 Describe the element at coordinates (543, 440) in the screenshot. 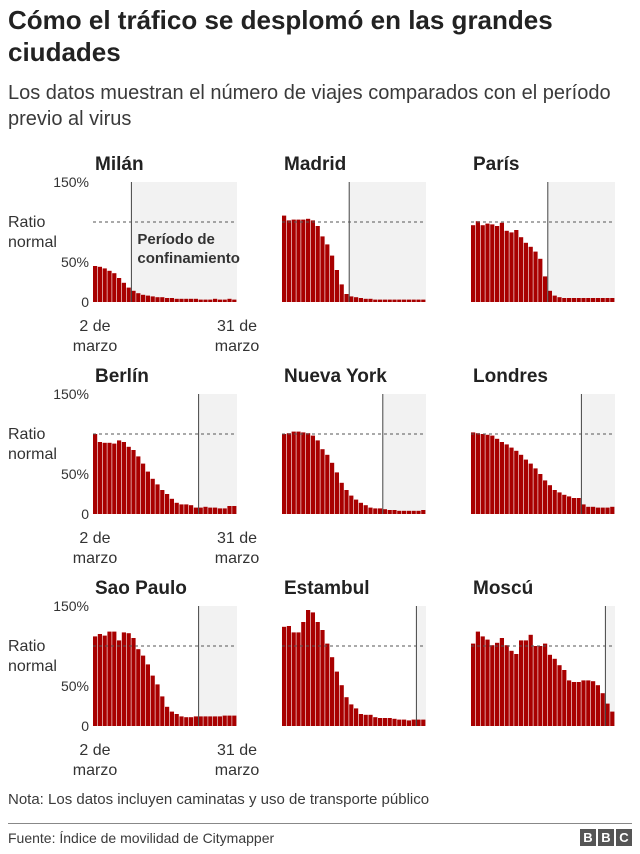

I see `city-chart: Londres` at that location.